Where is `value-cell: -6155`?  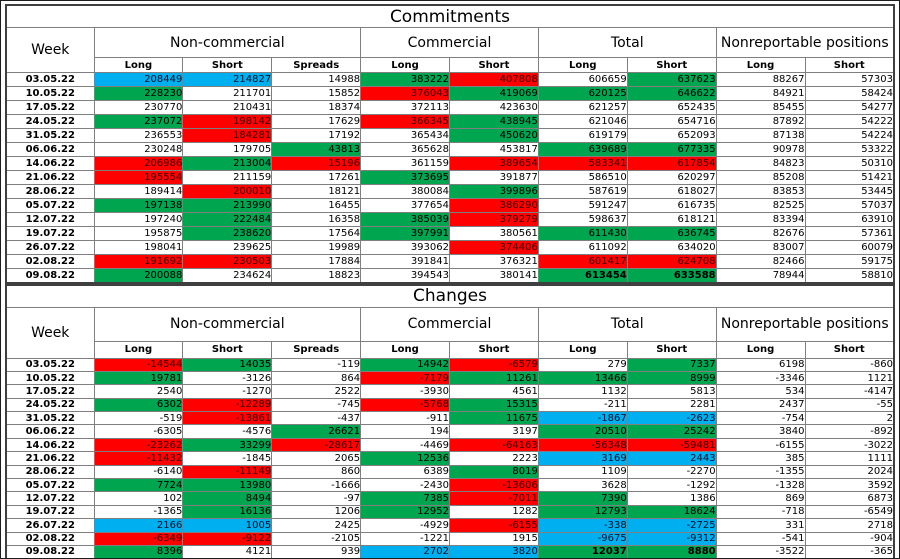 value-cell: -6155 is located at coordinates (760, 445).